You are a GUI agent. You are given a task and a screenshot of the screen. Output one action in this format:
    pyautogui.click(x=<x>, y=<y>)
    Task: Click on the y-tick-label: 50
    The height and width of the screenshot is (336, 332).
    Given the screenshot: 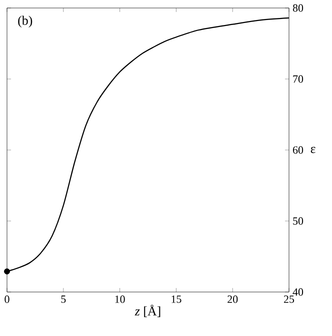 What is the action you would take?
    pyautogui.click(x=298, y=221)
    